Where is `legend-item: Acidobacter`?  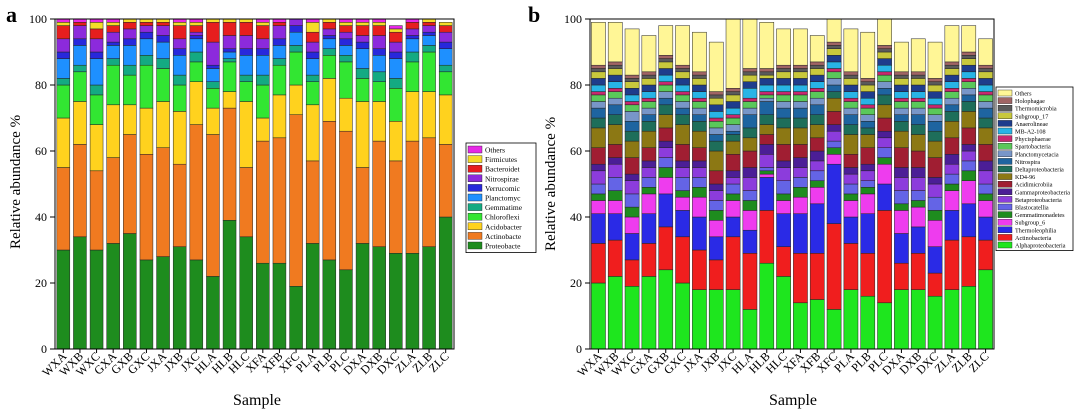
legend-item: Acidobacter is located at coordinates (494, 226).